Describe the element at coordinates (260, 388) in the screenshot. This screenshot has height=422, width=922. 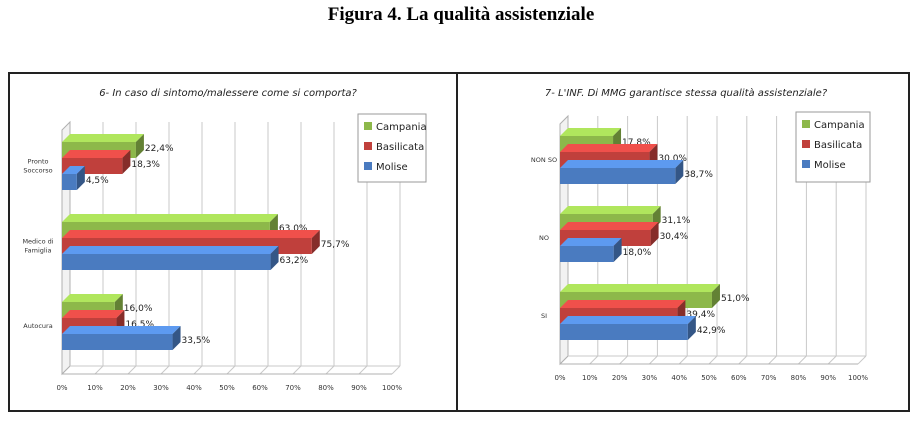
I see `x-tick-label: 60%` at that location.